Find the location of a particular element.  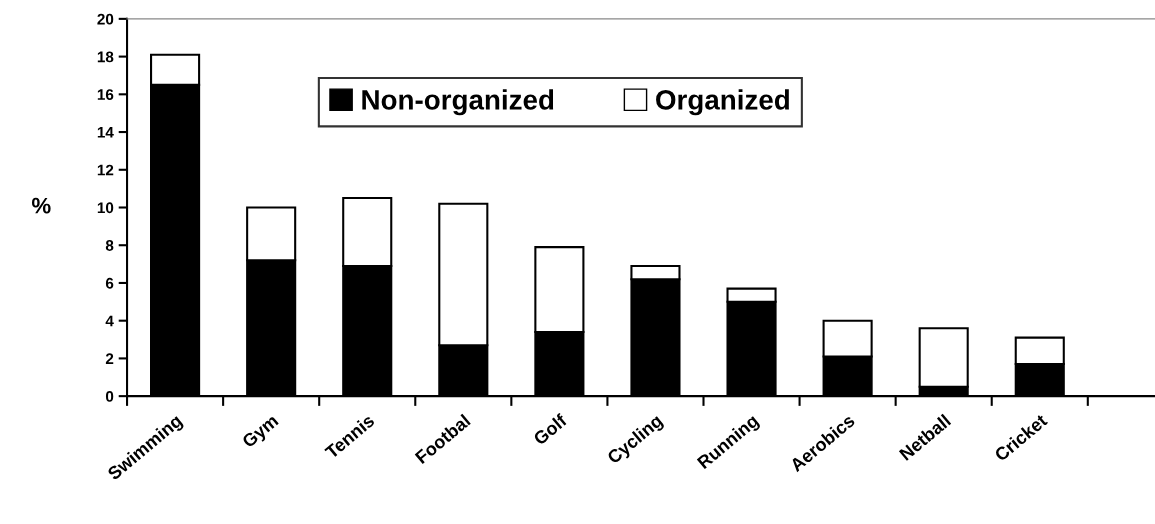

legend-label: Non-organized is located at coordinates (458, 102).